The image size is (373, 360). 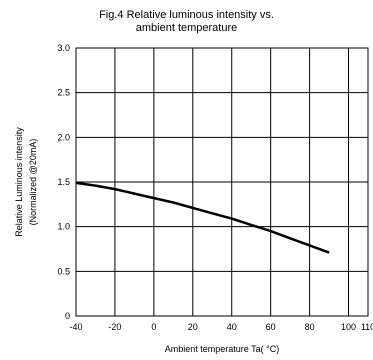 I want to click on y-tick-label: 1.5, so click(x=63, y=182).